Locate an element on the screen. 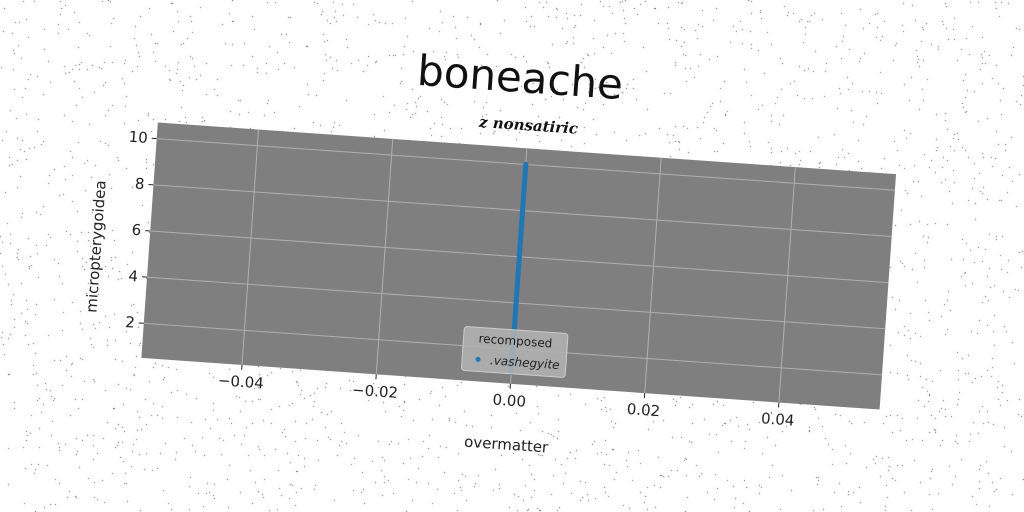  legend-series-label: .vashegyite is located at coordinates (525, 362).